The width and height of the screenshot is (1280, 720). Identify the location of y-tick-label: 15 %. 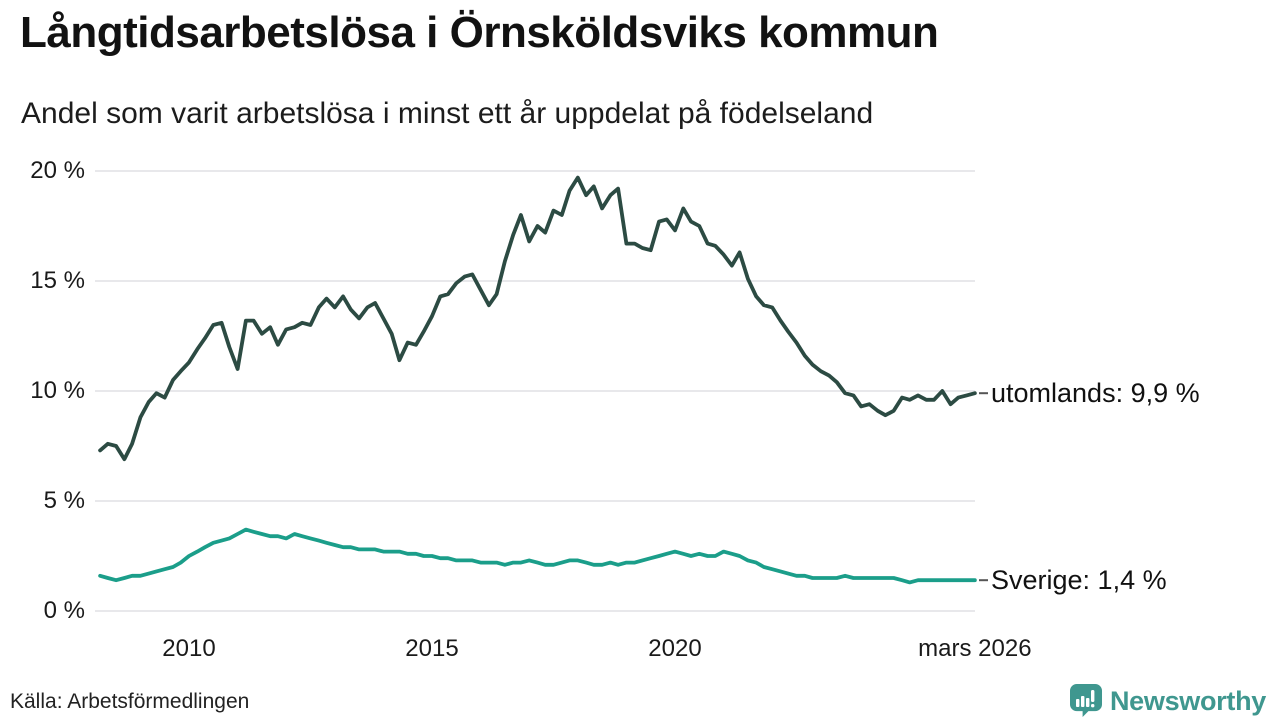
(57, 280).